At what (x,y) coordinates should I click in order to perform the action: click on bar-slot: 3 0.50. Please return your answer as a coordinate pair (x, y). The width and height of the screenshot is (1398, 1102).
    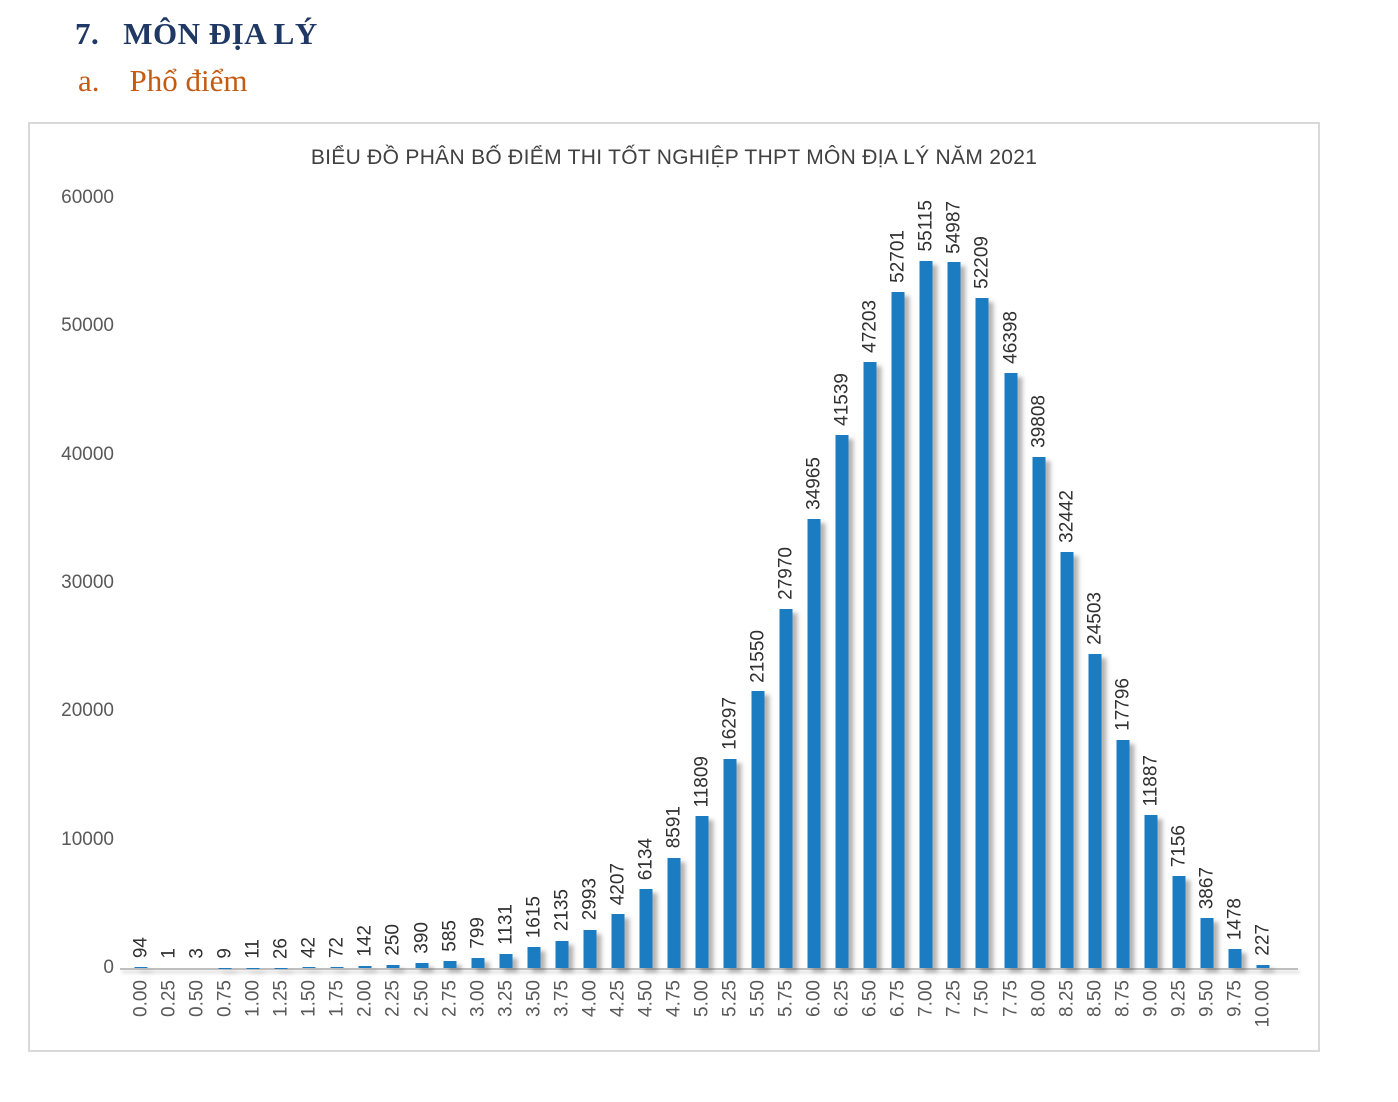
    Looking at the image, I should click on (197, 607).